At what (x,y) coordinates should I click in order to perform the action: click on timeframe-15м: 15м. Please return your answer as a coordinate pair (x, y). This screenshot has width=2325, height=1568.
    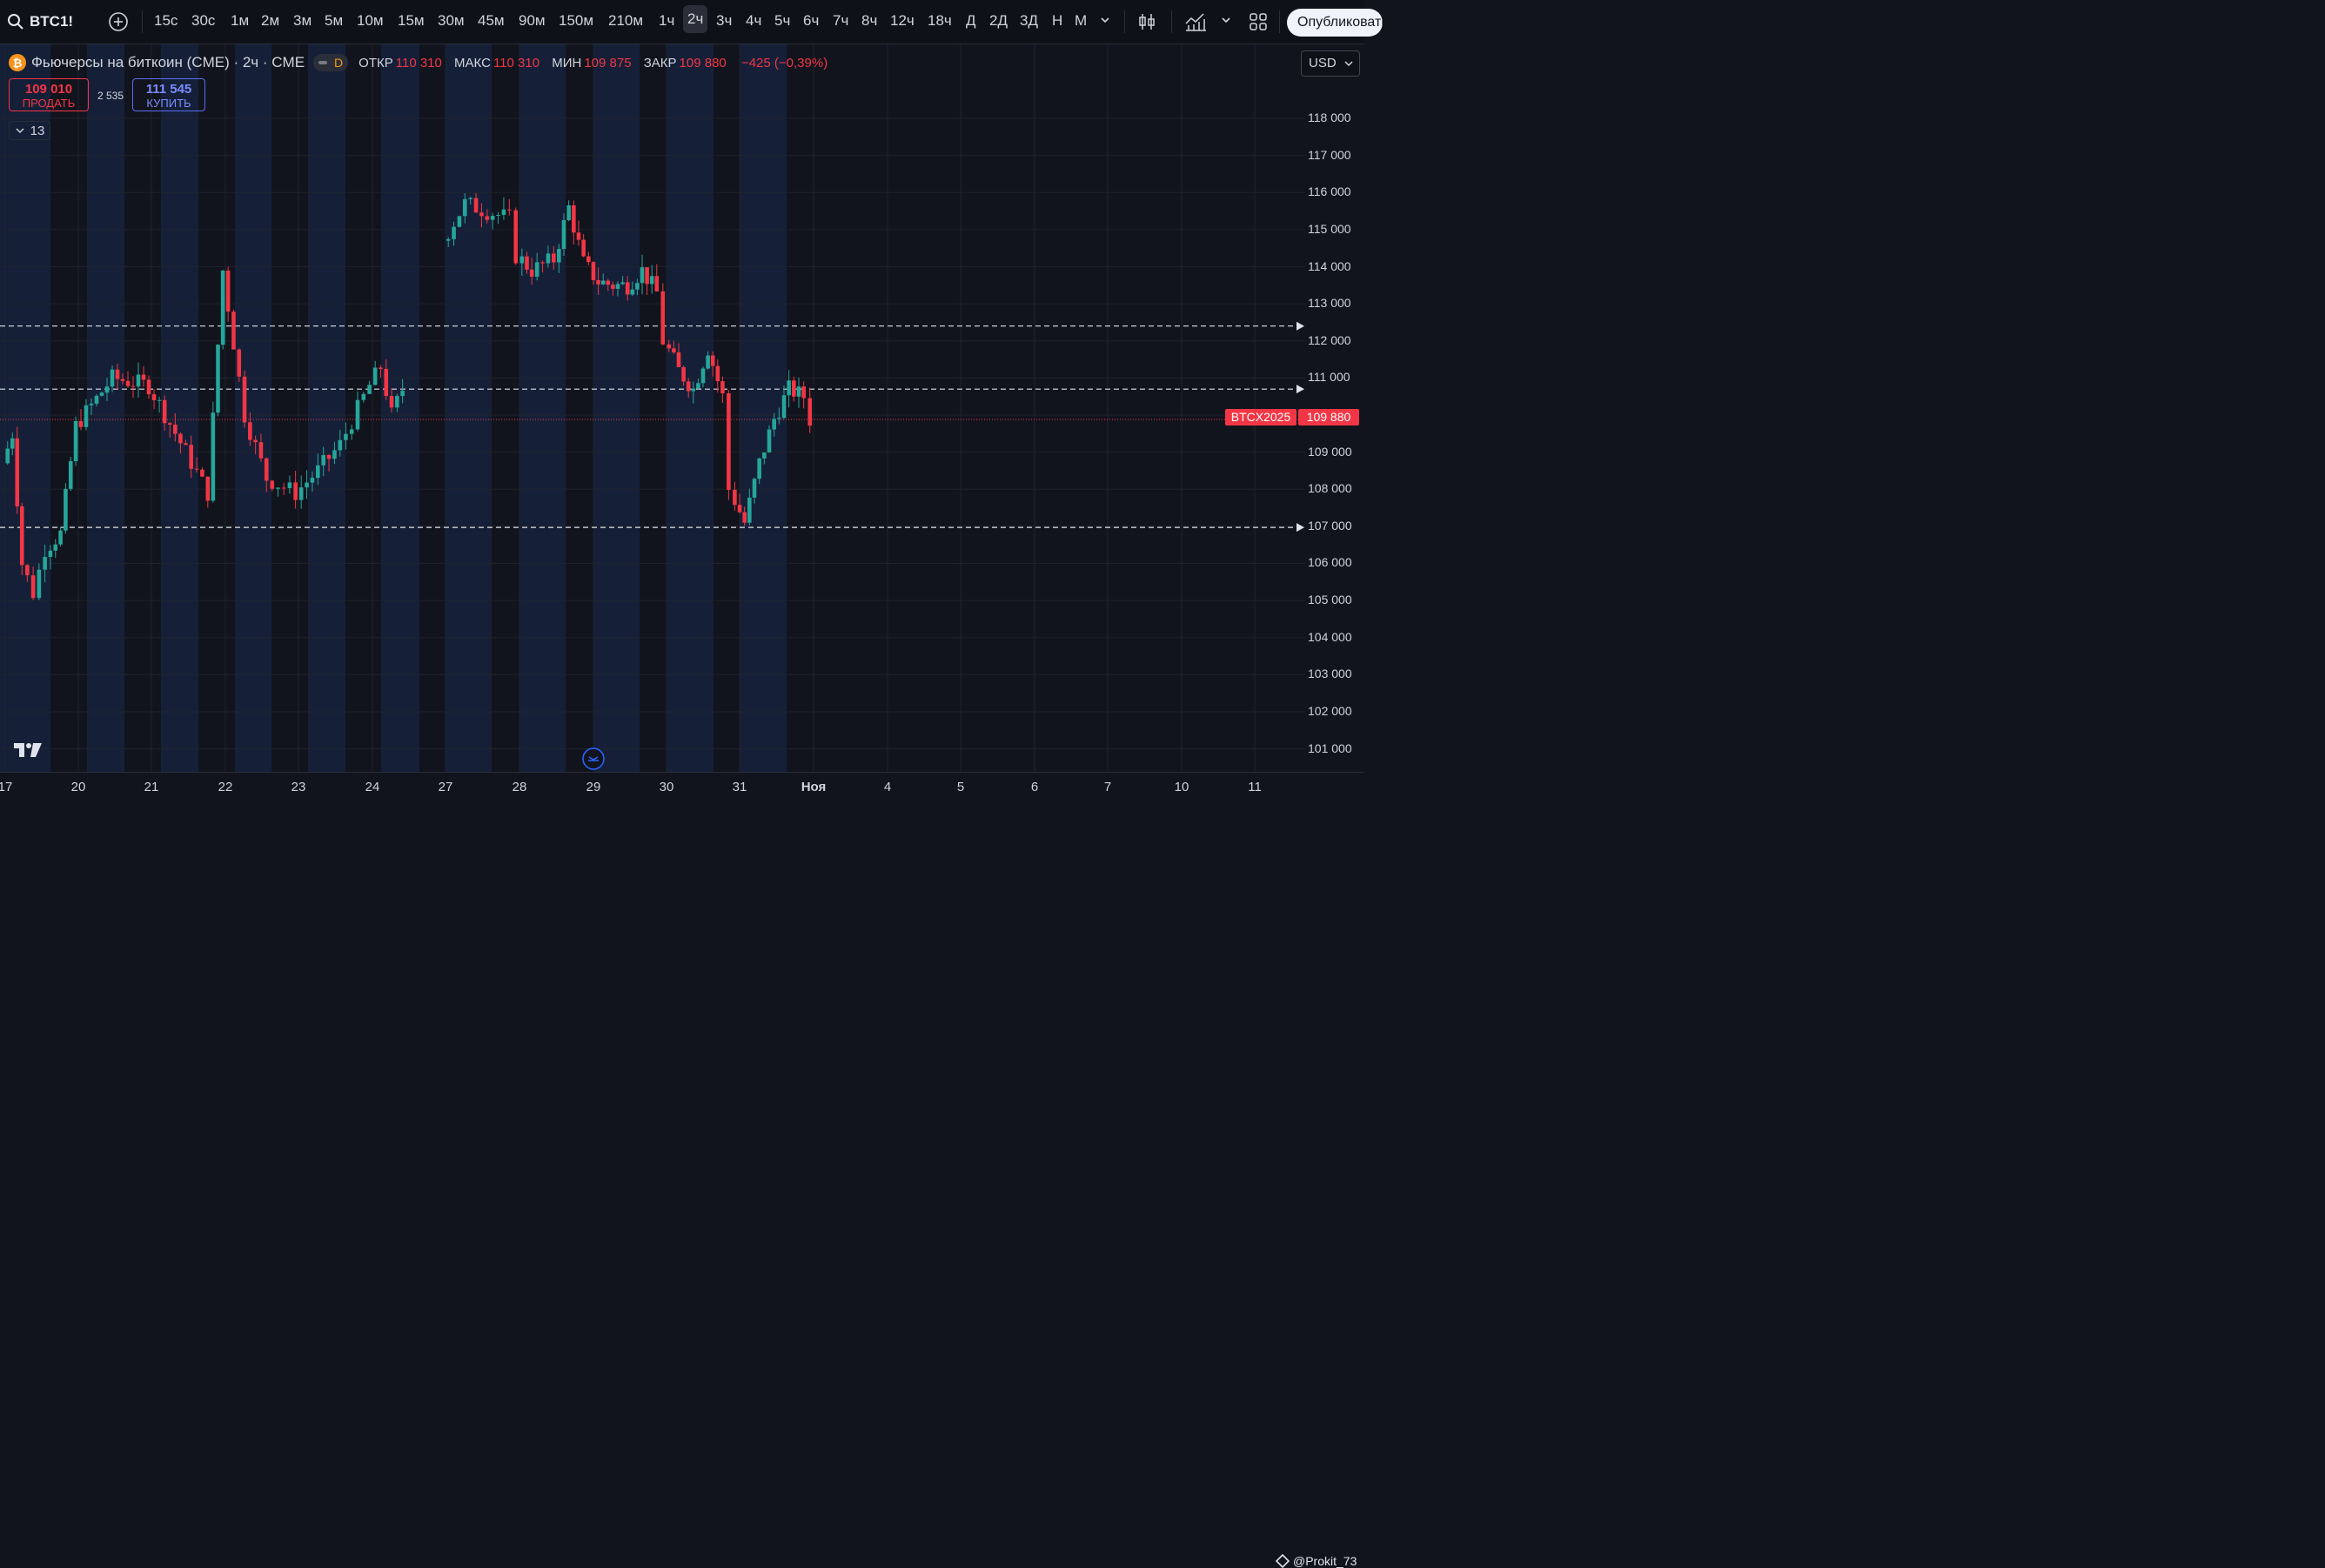
    Looking at the image, I should click on (411, 21).